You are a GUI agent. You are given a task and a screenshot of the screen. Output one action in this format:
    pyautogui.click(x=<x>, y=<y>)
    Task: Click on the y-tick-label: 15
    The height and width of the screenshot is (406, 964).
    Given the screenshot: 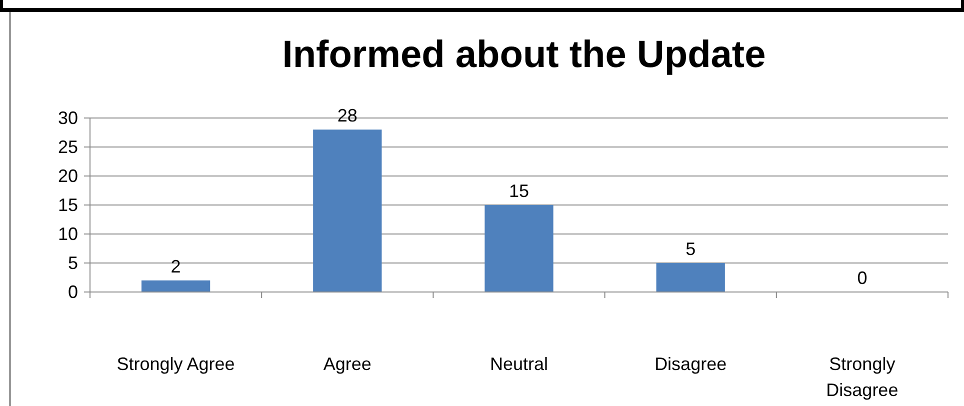 What is the action you would take?
    pyautogui.click(x=68, y=205)
    